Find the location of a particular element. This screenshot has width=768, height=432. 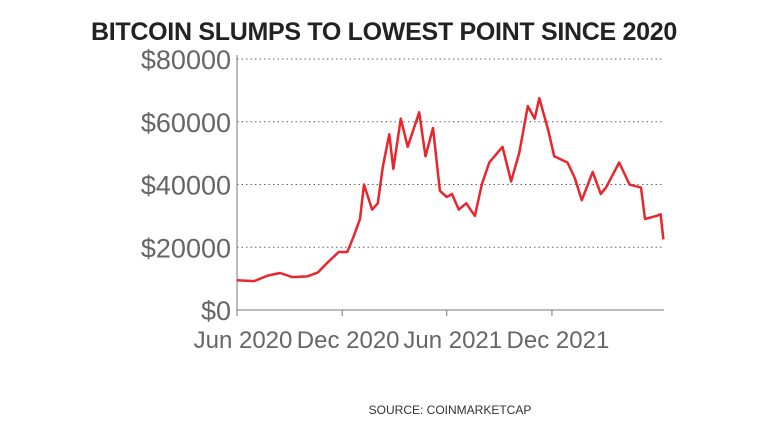

x-tick-label: Dec 2021 is located at coordinates (558, 340).